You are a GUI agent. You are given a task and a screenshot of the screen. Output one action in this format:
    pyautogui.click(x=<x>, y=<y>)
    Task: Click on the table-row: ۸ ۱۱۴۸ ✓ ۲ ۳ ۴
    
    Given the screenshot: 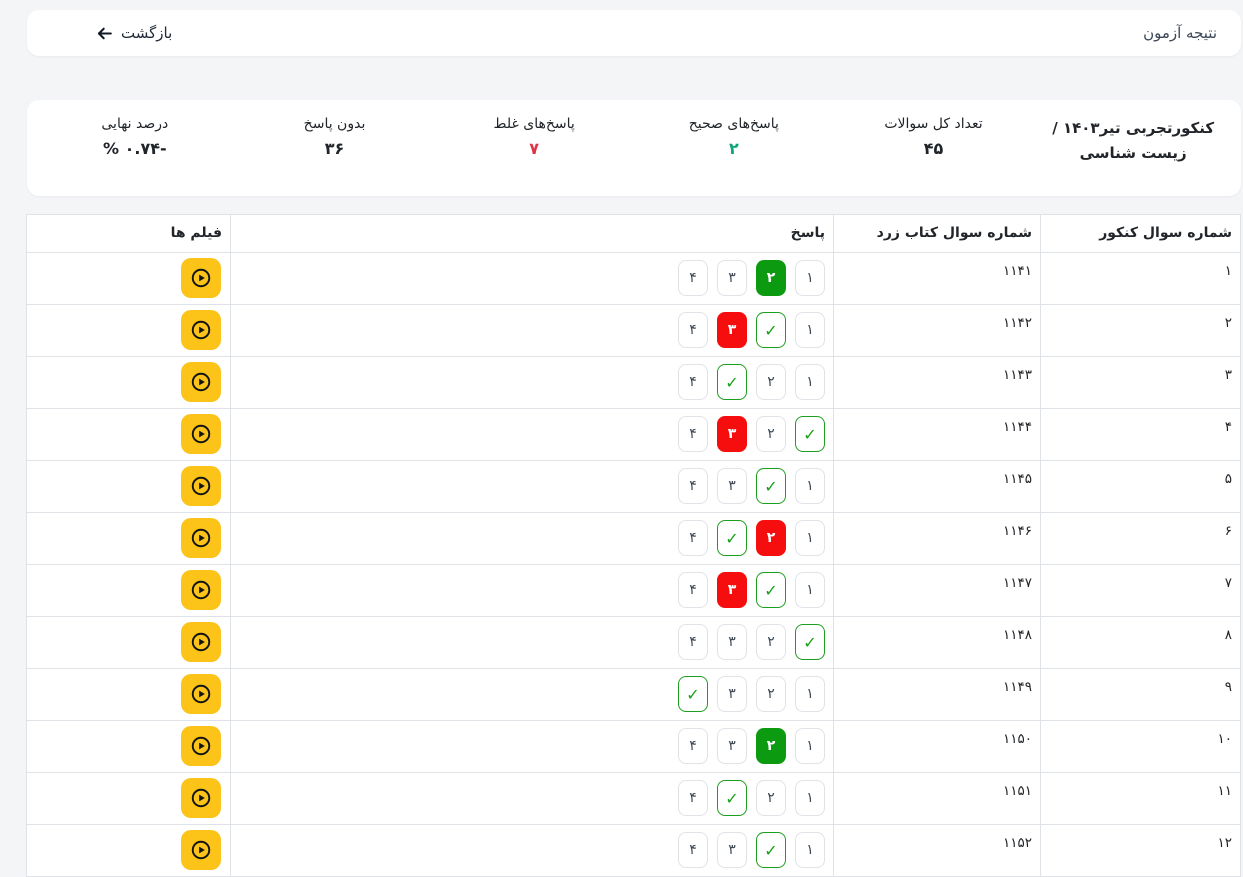 What is the action you would take?
    pyautogui.click(x=633, y=642)
    